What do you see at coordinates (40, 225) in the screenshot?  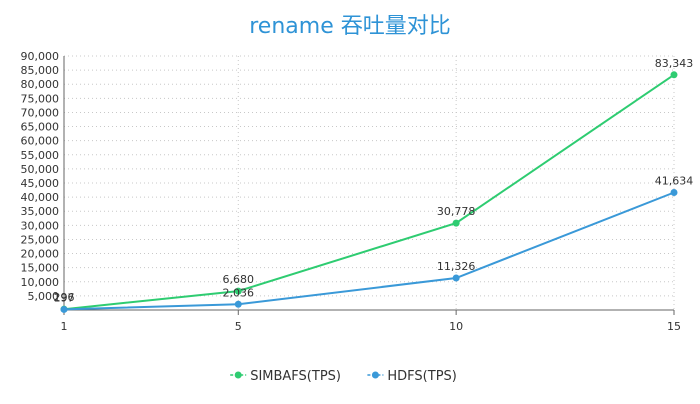 I see `y-tick-label: 30,000` at bounding box center [40, 225].